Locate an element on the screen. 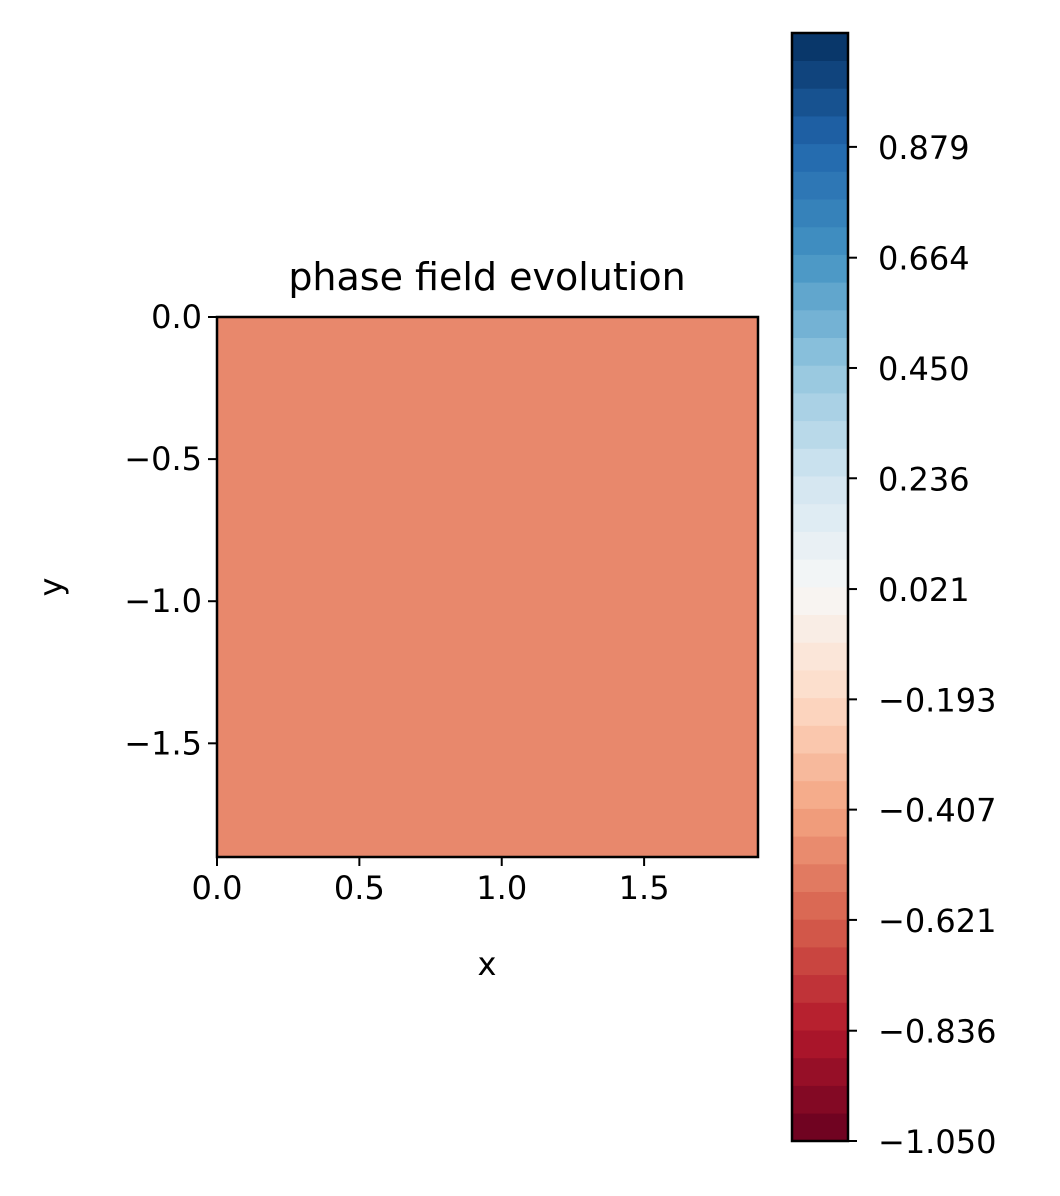 The image size is (1060, 1196). x-tick-label: 1.0 is located at coordinates (501, 888).